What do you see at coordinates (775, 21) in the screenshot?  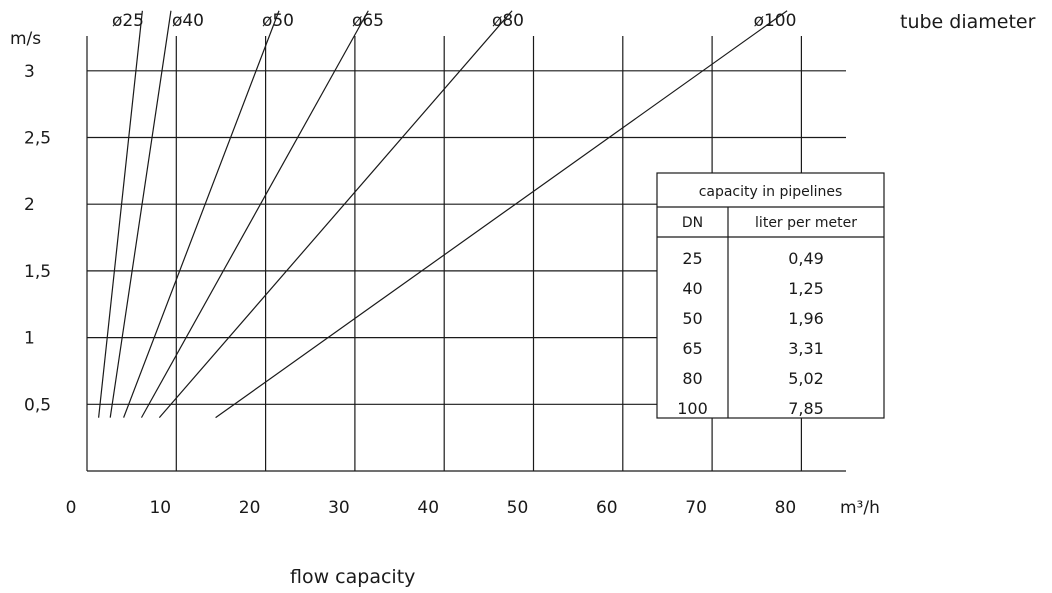 I see `series-label: ø100` at bounding box center [775, 21].